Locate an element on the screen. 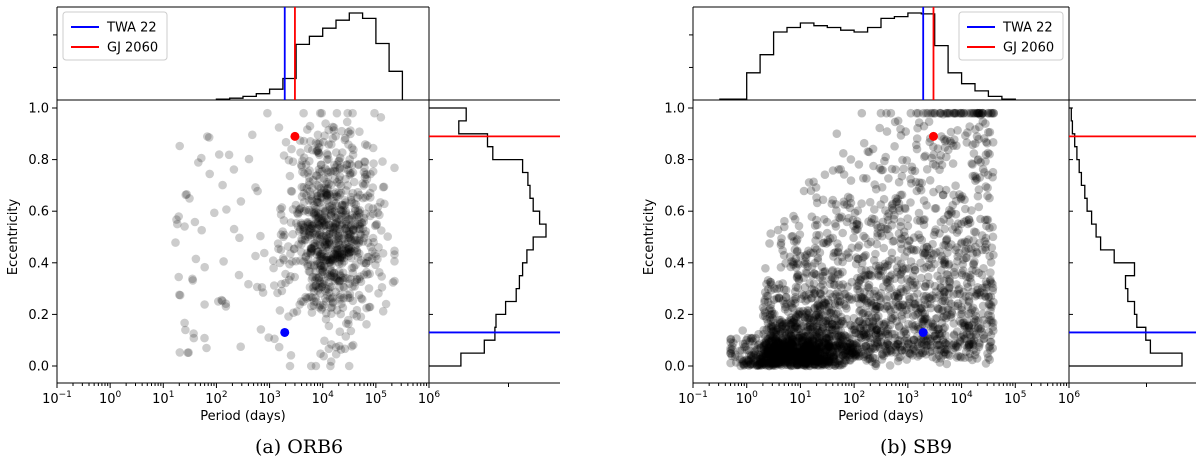  y-tick-label: 1.0 is located at coordinates (38, 109).